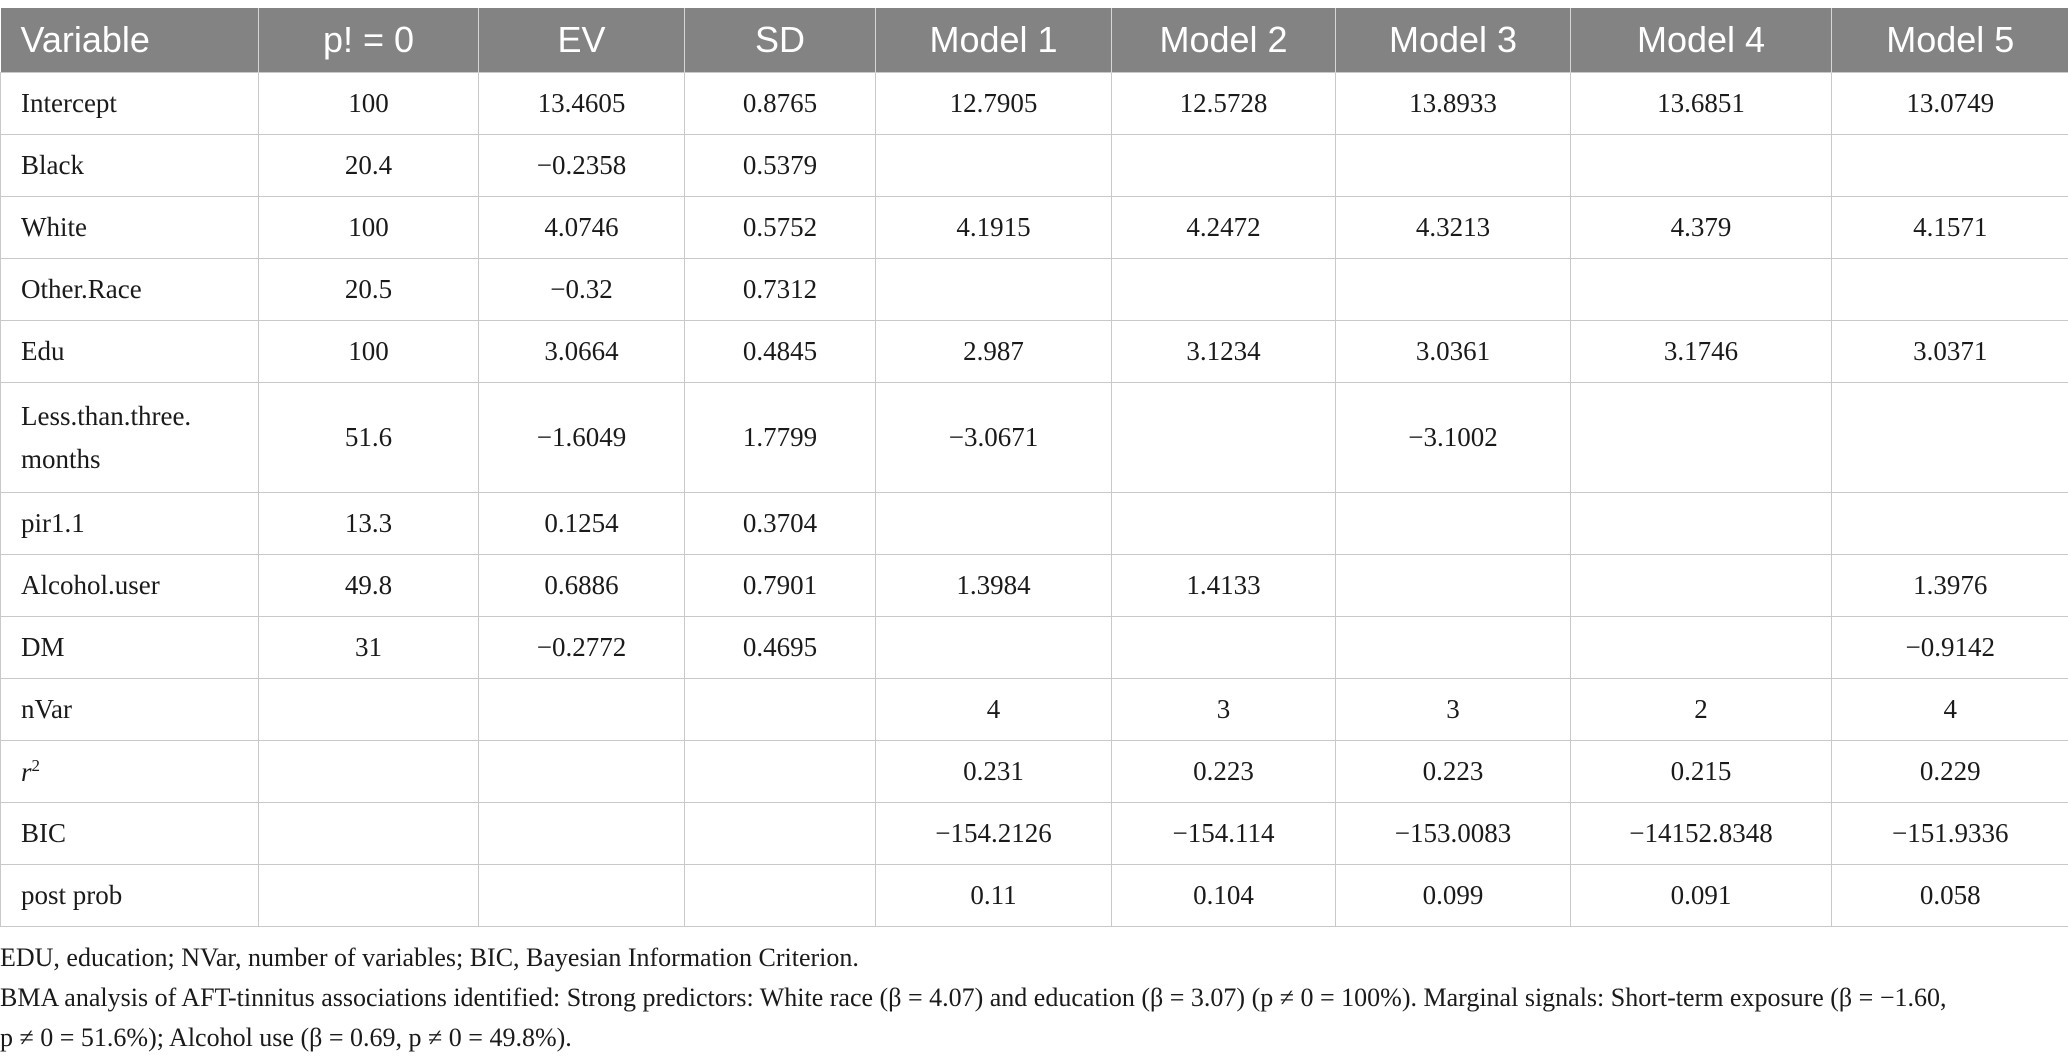 This screenshot has height=1061, width=2068. What do you see at coordinates (581, 40) in the screenshot?
I see `header-ev: EV` at bounding box center [581, 40].